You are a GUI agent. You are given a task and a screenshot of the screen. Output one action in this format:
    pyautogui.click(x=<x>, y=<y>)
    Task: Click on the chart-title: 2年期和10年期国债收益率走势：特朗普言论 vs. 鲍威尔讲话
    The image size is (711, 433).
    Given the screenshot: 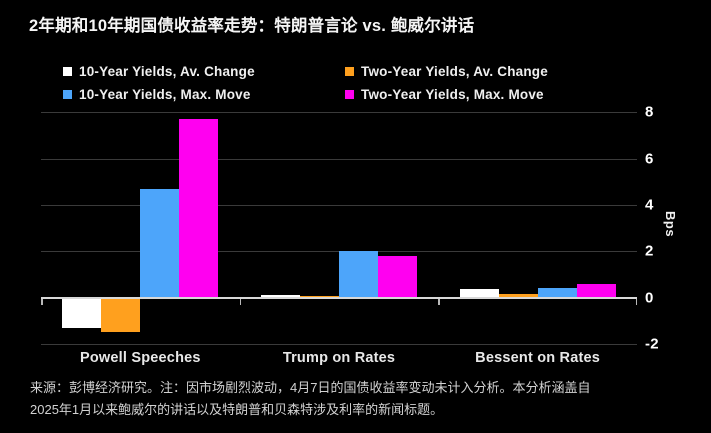 What is the action you would take?
    pyautogui.click(x=252, y=26)
    